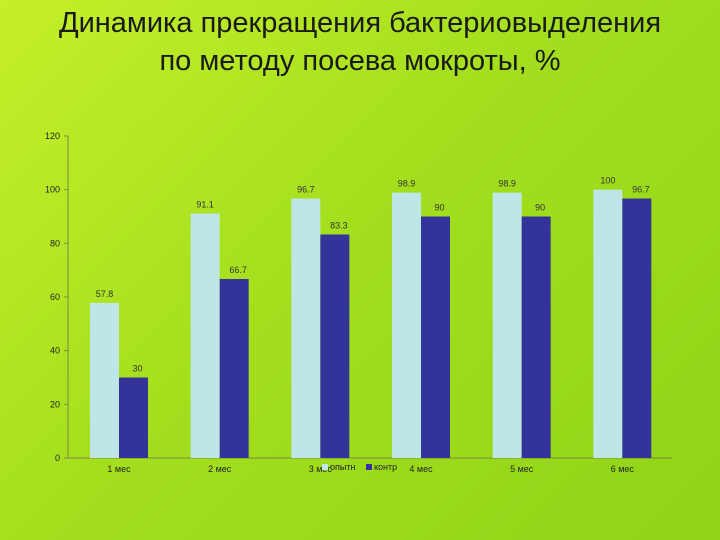 Image resolution: width=720 pixels, height=540 pixels. I want to click on data-label: 91.1, so click(205, 205).